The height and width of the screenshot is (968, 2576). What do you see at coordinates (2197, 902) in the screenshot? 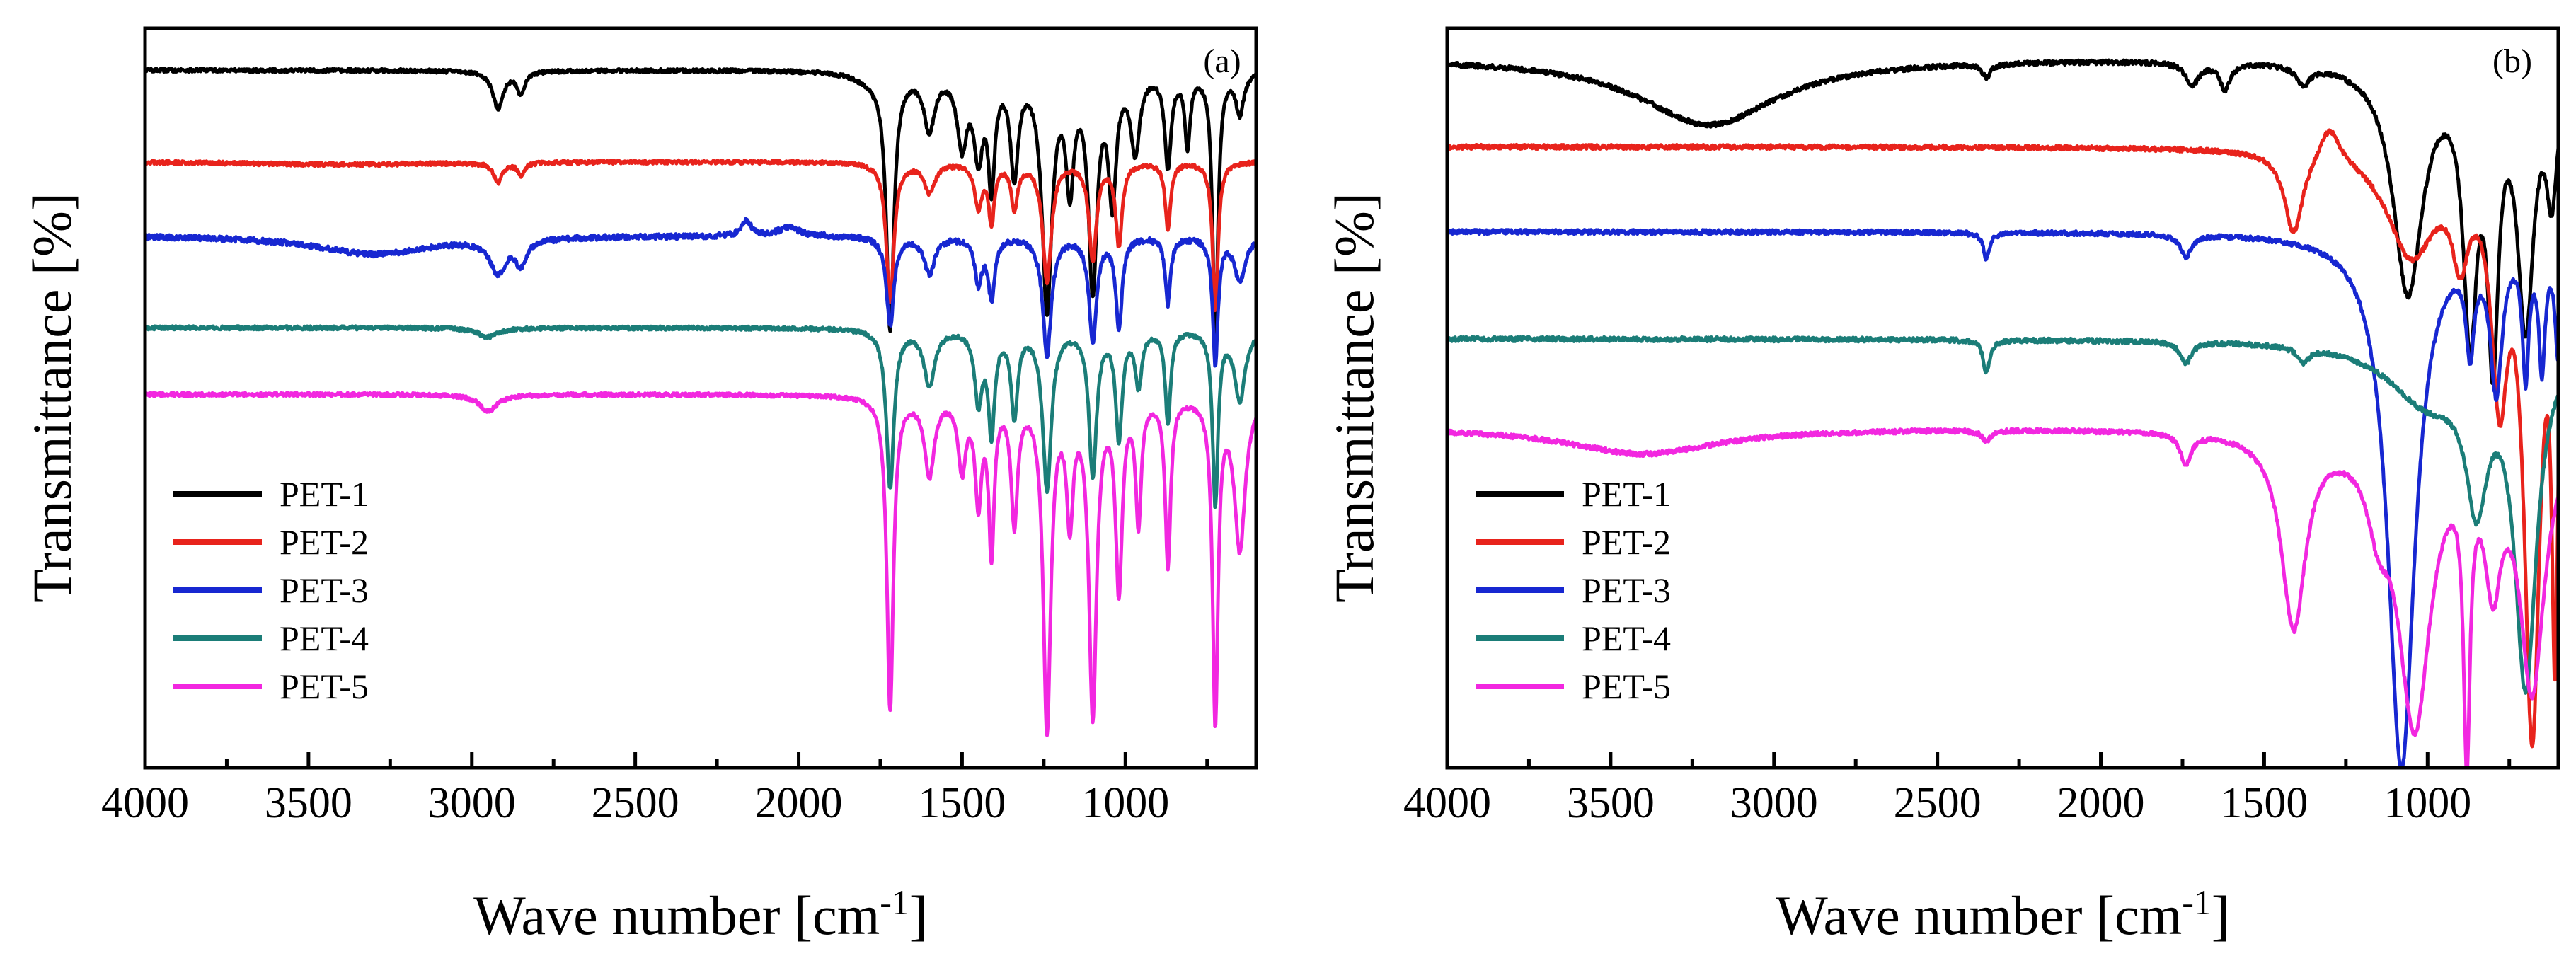
I see `panel-b-x-axis-title-superscript: -1` at bounding box center [2197, 902].